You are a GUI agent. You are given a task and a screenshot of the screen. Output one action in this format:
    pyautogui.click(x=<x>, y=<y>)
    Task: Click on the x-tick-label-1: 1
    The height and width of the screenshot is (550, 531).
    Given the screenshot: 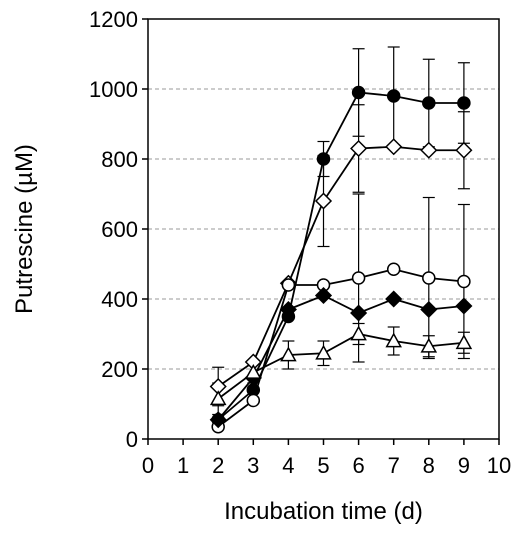 What is the action you would take?
    pyautogui.click(x=183, y=465)
    